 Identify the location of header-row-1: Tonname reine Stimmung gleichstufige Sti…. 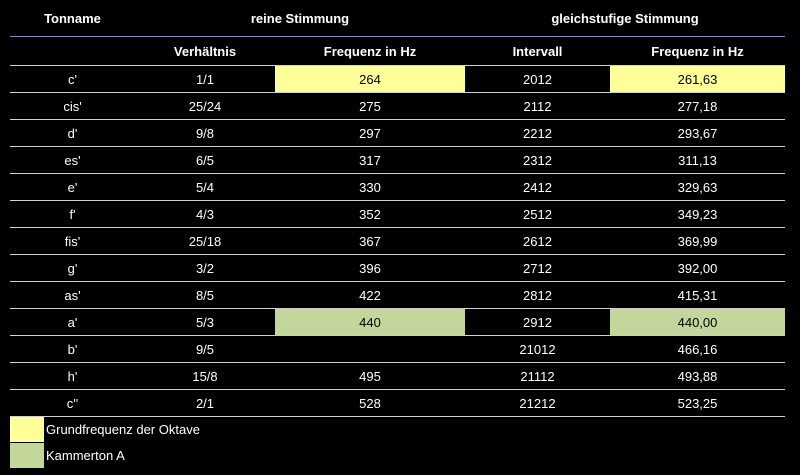
(397, 18).